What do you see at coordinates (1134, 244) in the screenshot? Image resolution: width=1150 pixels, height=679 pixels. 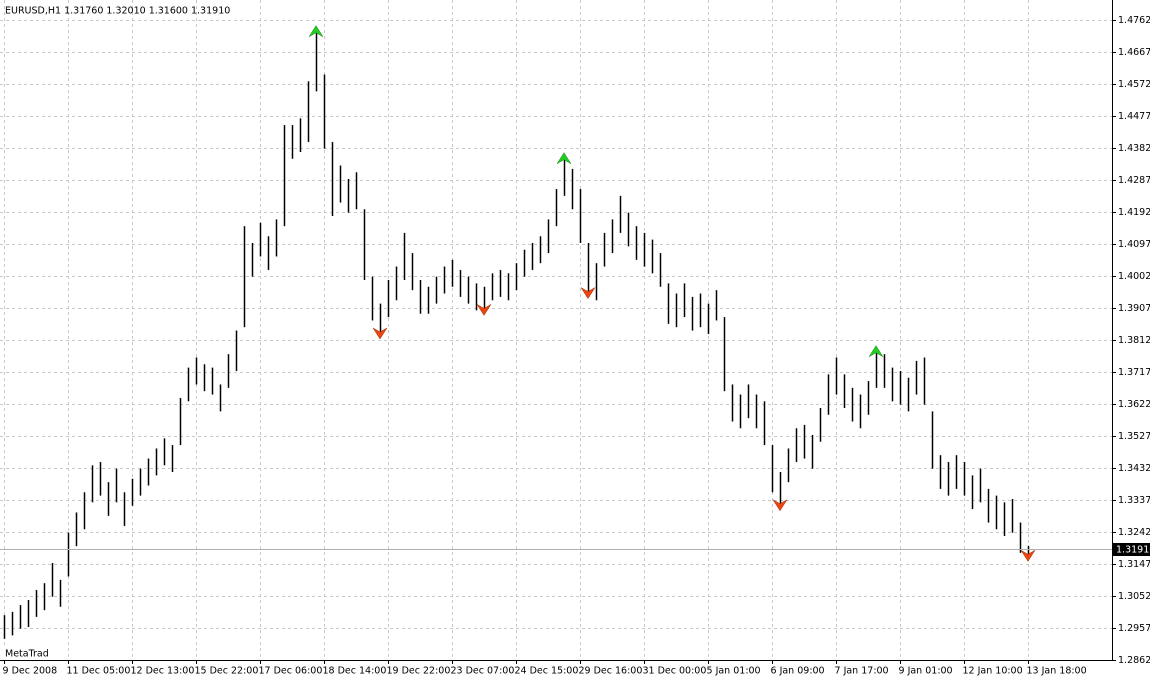 I see `y-tick-label: 1.40970` at bounding box center [1134, 244].